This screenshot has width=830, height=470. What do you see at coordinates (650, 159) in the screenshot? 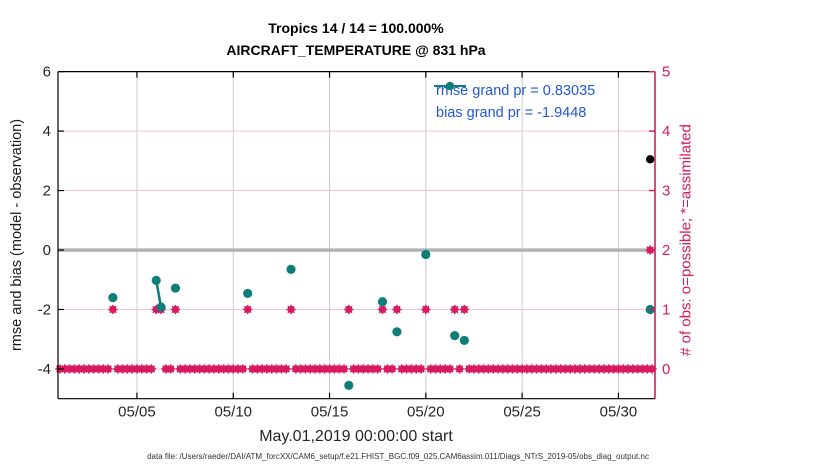
I see `rmse-grand-point` at bounding box center [650, 159].